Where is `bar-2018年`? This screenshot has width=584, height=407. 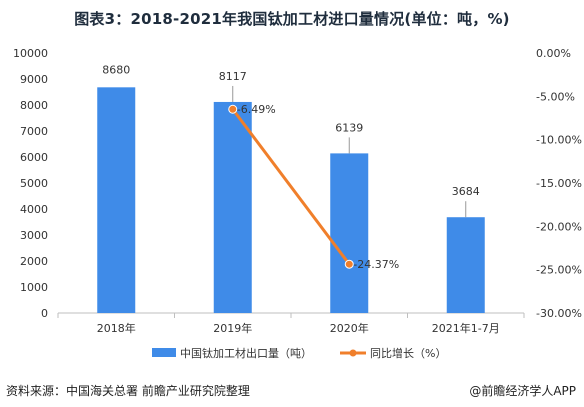 bar-2018年 is located at coordinates (116, 200).